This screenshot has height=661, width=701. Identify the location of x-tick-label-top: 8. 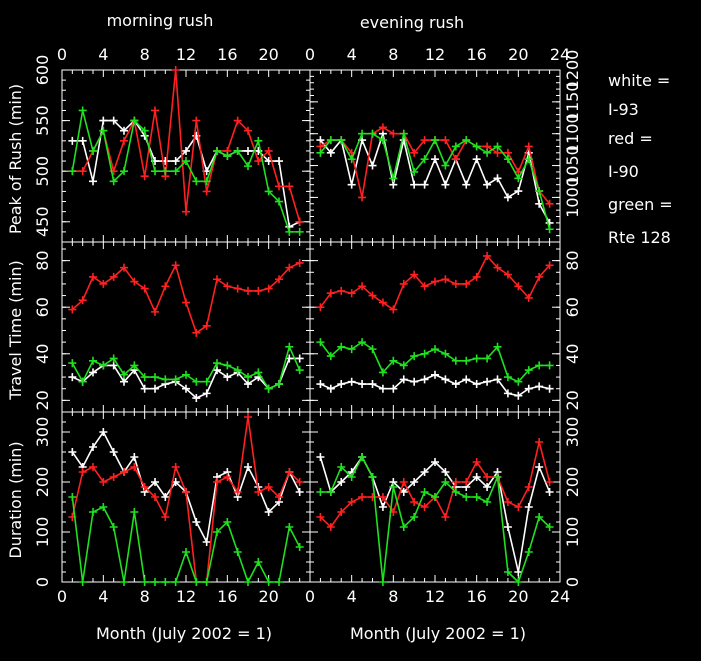
(393, 54).